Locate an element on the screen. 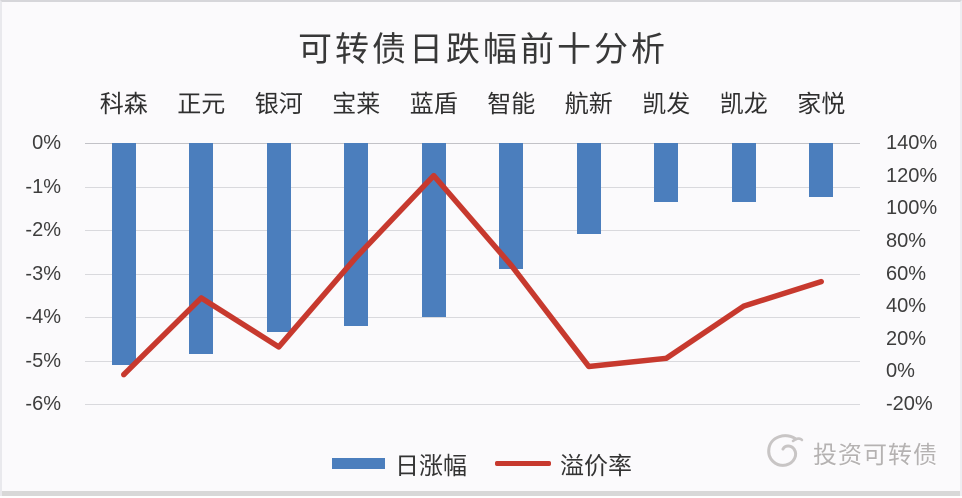 This screenshot has width=962, height=498. right-axis-tick: 60% is located at coordinates (906, 273).